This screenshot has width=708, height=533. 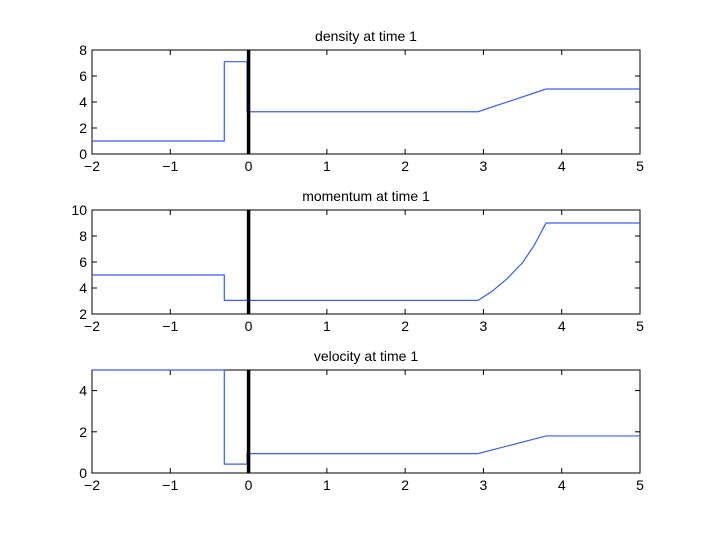 I want to click on momentum-xtick-label: 5, so click(x=640, y=326).